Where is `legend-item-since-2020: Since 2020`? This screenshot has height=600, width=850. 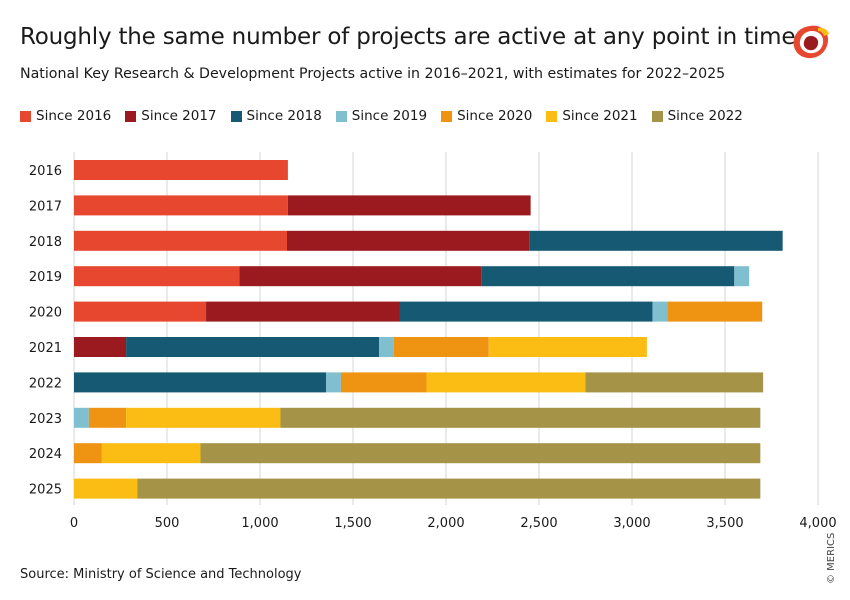 legend-item-since-2020: Since 2020 is located at coordinates (486, 116).